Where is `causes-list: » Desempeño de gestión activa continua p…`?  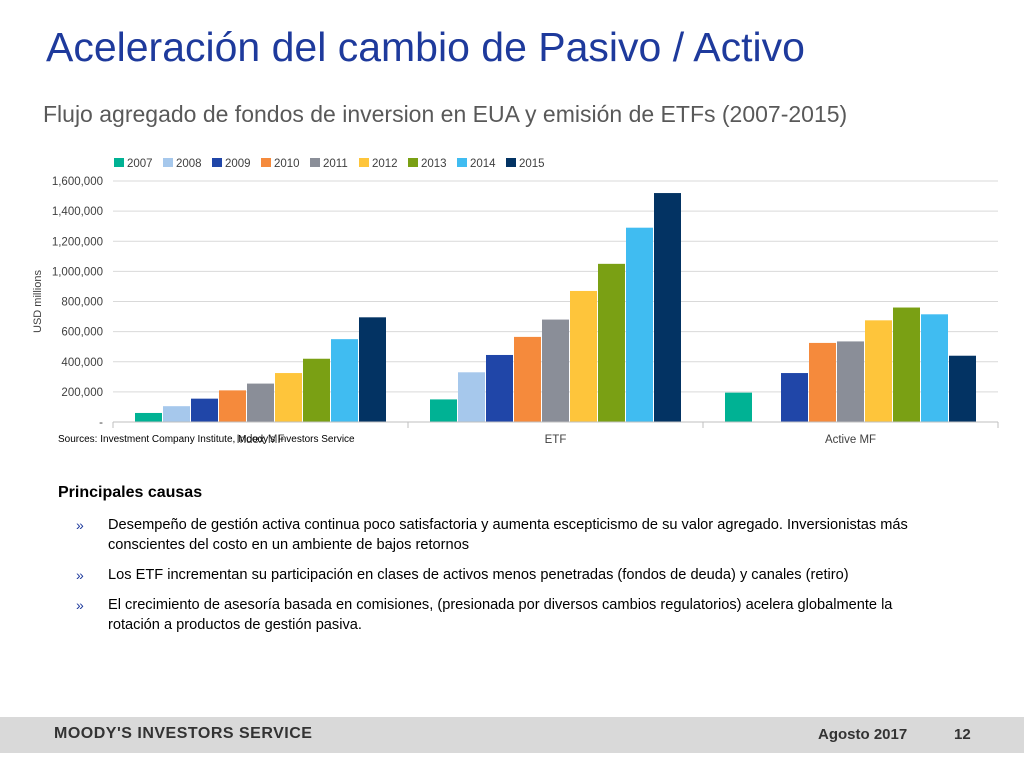 causes-list: » Desempeño de gestión activa continua p… is located at coordinates (504, 580).